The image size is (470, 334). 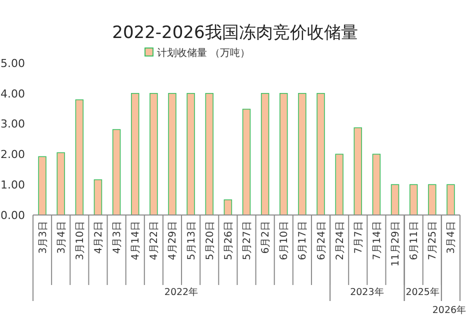 What do you see at coordinates (12, 155) in the screenshot?
I see `y-tick-label: 2.00` at bounding box center [12, 155].